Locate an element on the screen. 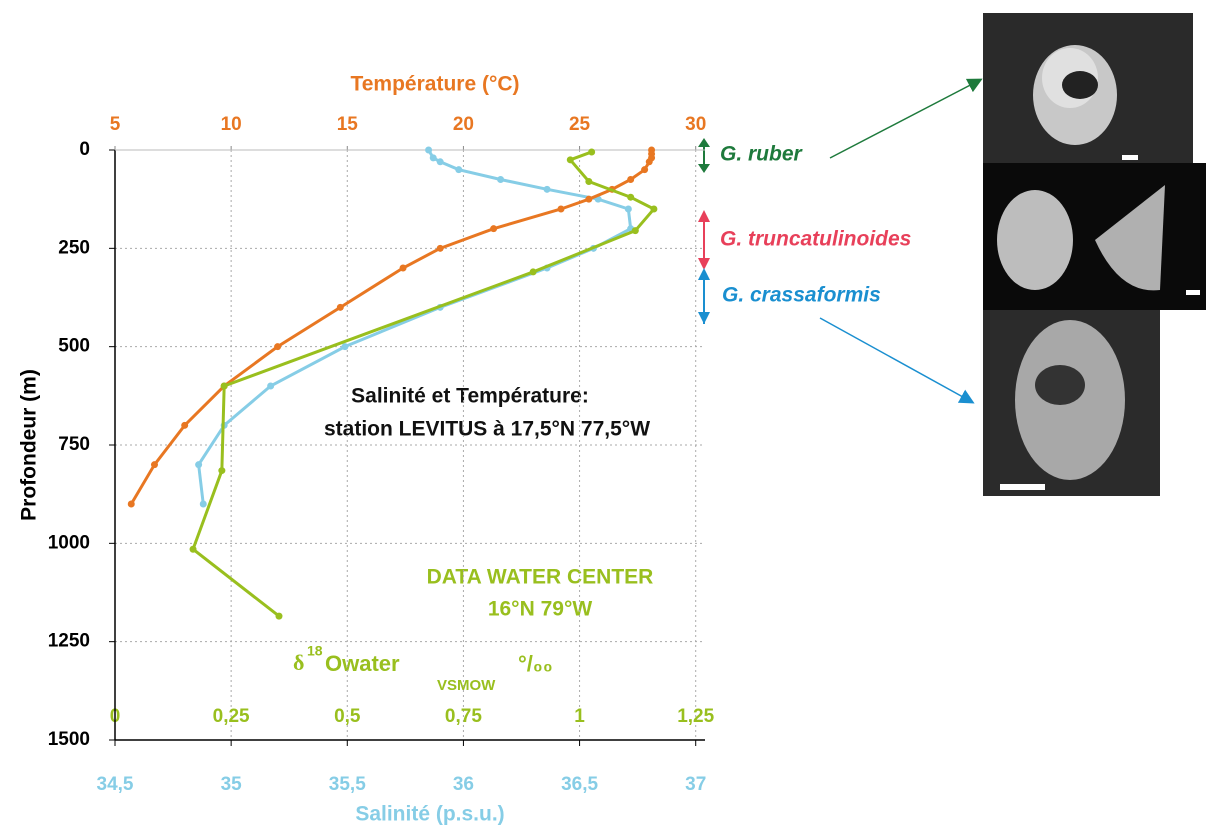 Image resolution: width=1206 pixels, height=833 pixels. x-tick-label: 35,5 is located at coordinates (347, 784).